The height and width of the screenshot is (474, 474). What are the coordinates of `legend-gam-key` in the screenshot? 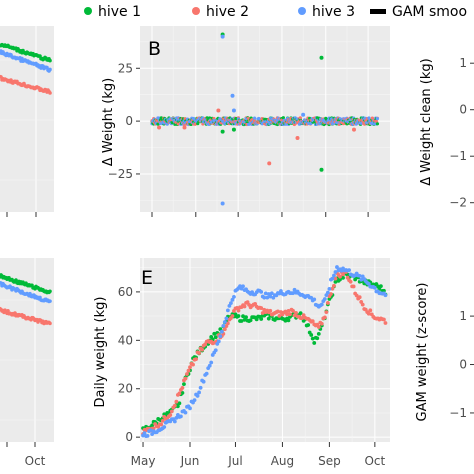 It's located at (378, 11).